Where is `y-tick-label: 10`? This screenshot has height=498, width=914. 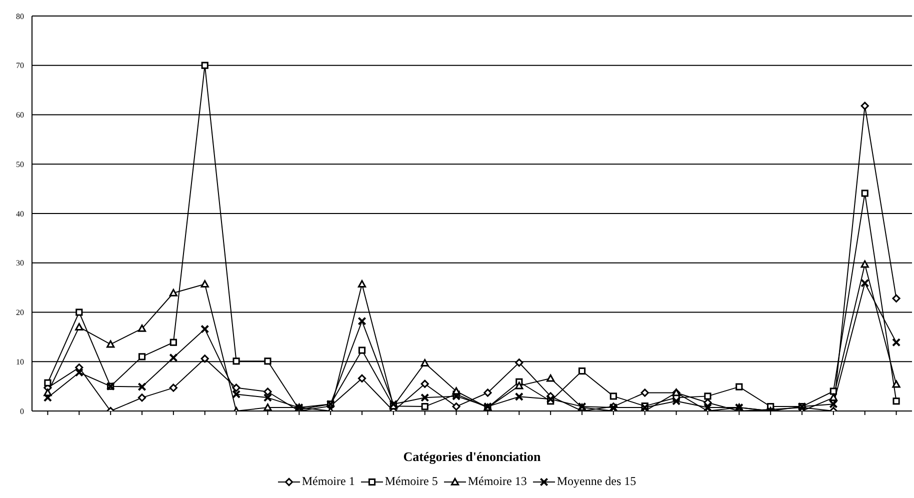 y-tick-label: 10 is located at coordinates (20, 361).